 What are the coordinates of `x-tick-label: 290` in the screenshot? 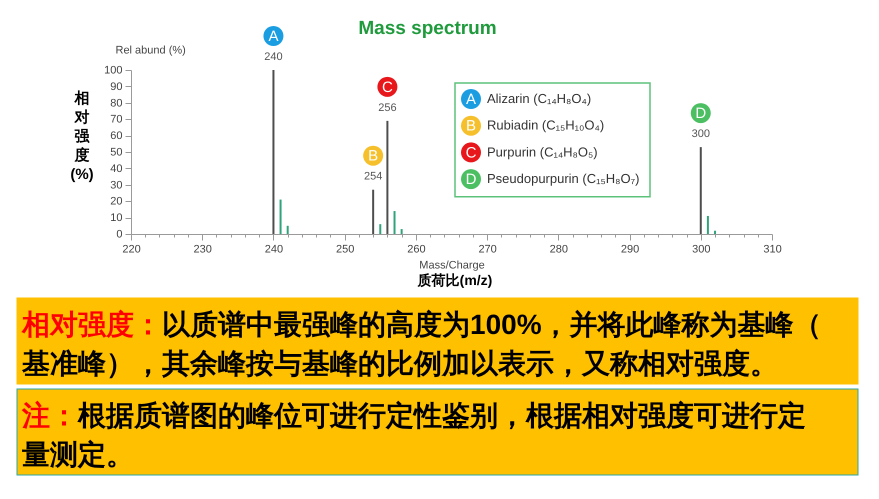 It's located at (630, 250).